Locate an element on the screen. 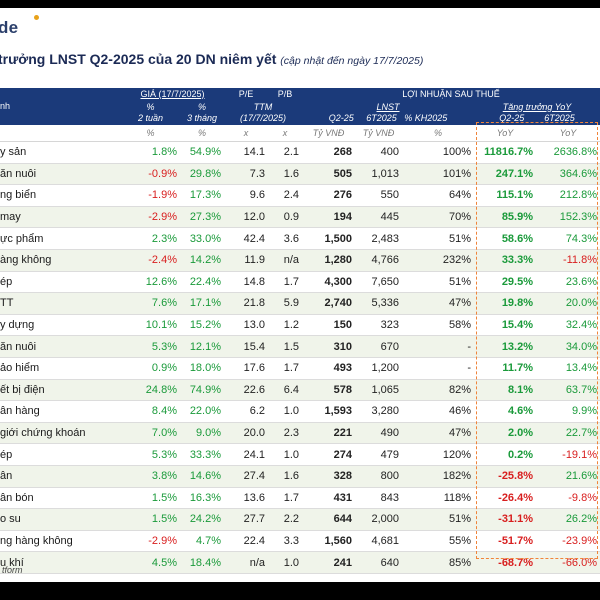 The width and height of the screenshot is (600, 600). row-pe: 27.4 is located at coordinates (246, 476).